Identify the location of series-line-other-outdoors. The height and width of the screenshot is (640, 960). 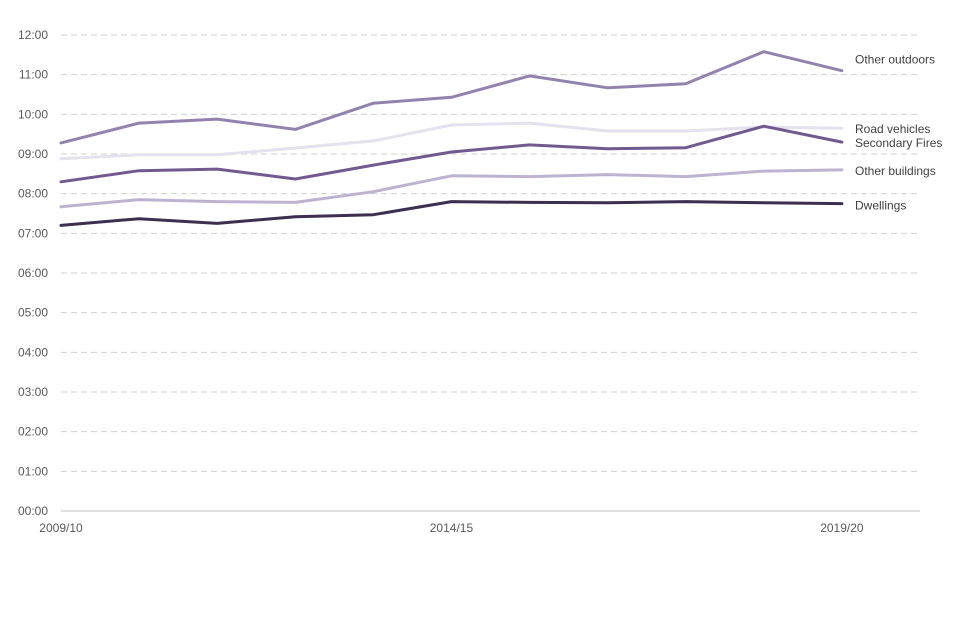
(451, 97).